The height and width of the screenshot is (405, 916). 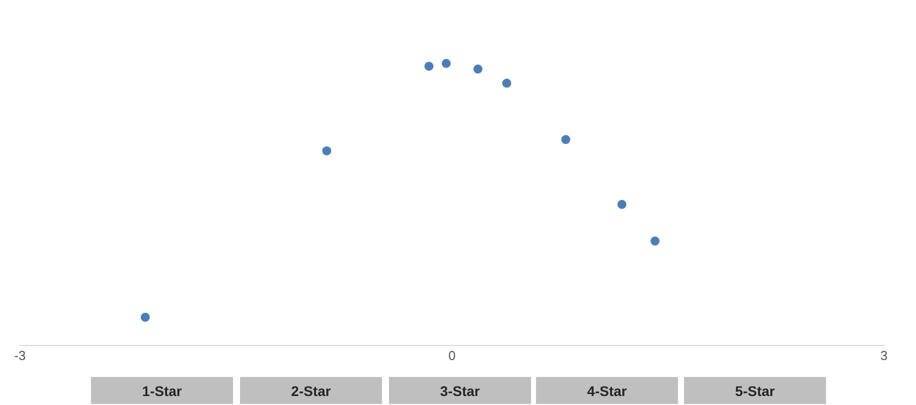 I want to click on x-tick-label: 3, so click(x=884, y=355).